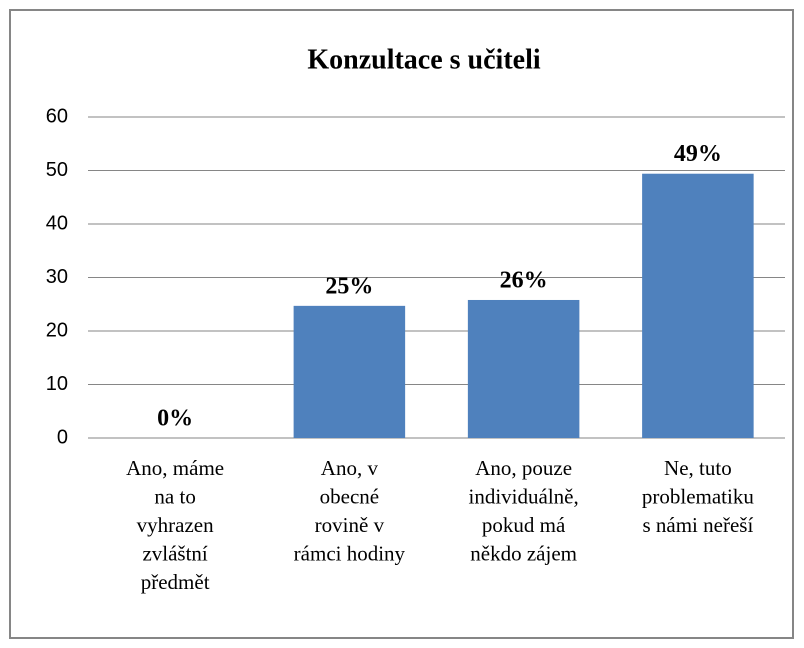 The image size is (804, 648). I want to click on x-tick-label: předmět, so click(175, 582).